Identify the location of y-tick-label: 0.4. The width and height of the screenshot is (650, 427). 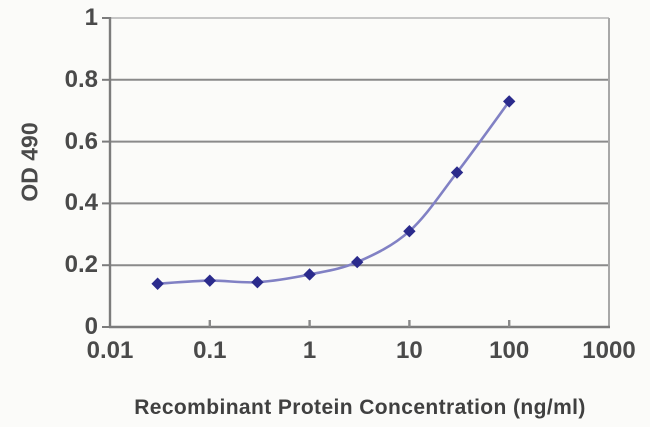
(81, 203).